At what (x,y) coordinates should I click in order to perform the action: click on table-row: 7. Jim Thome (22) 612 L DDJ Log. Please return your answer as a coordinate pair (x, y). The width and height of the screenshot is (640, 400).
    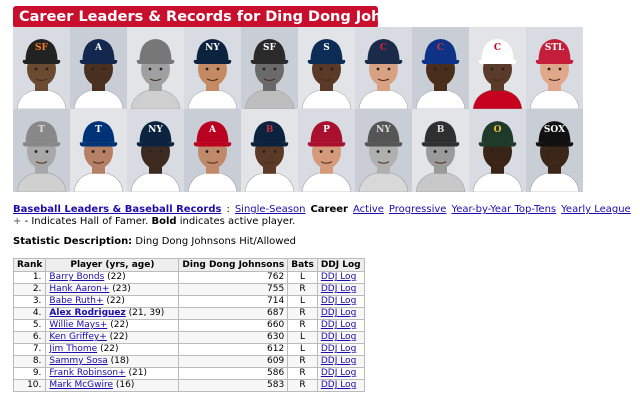
    Looking at the image, I should click on (188, 349).